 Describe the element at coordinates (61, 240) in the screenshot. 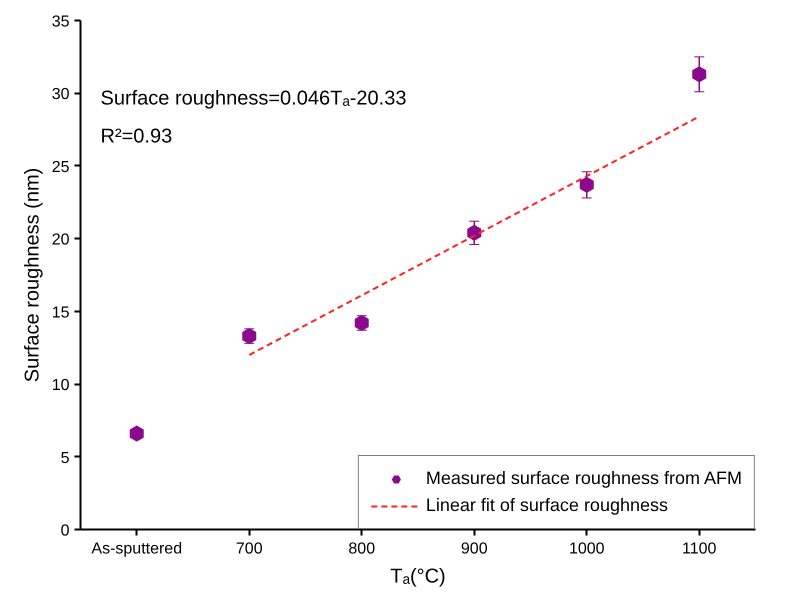

I see `y-tick-label: 20` at that location.